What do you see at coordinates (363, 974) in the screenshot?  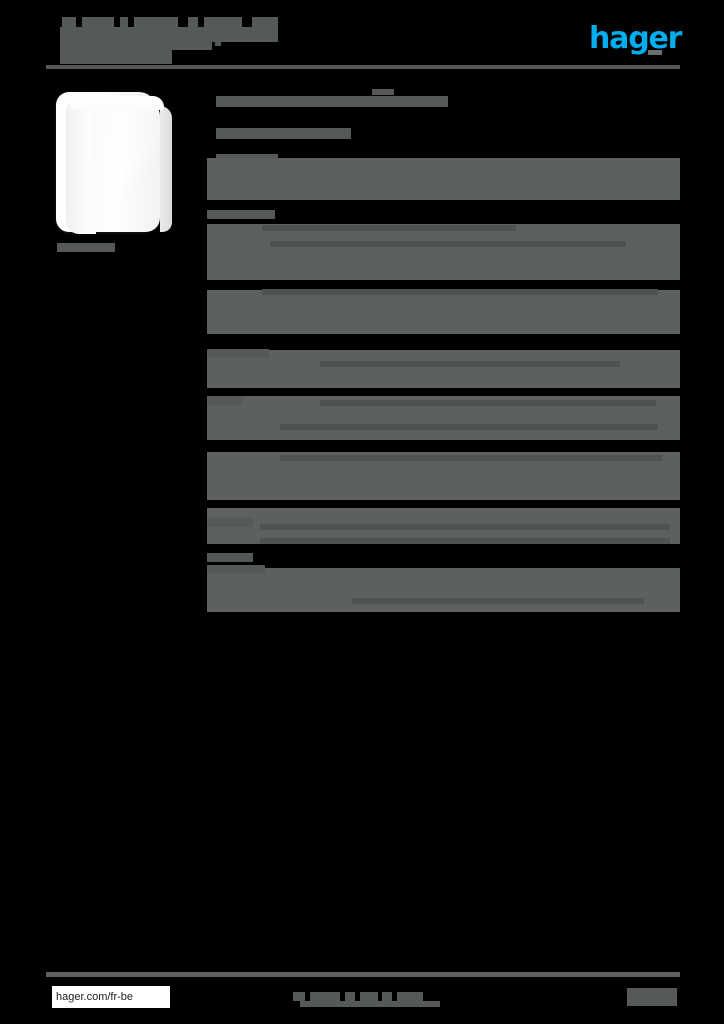 I see `footer-divider` at bounding box center [363, 974].